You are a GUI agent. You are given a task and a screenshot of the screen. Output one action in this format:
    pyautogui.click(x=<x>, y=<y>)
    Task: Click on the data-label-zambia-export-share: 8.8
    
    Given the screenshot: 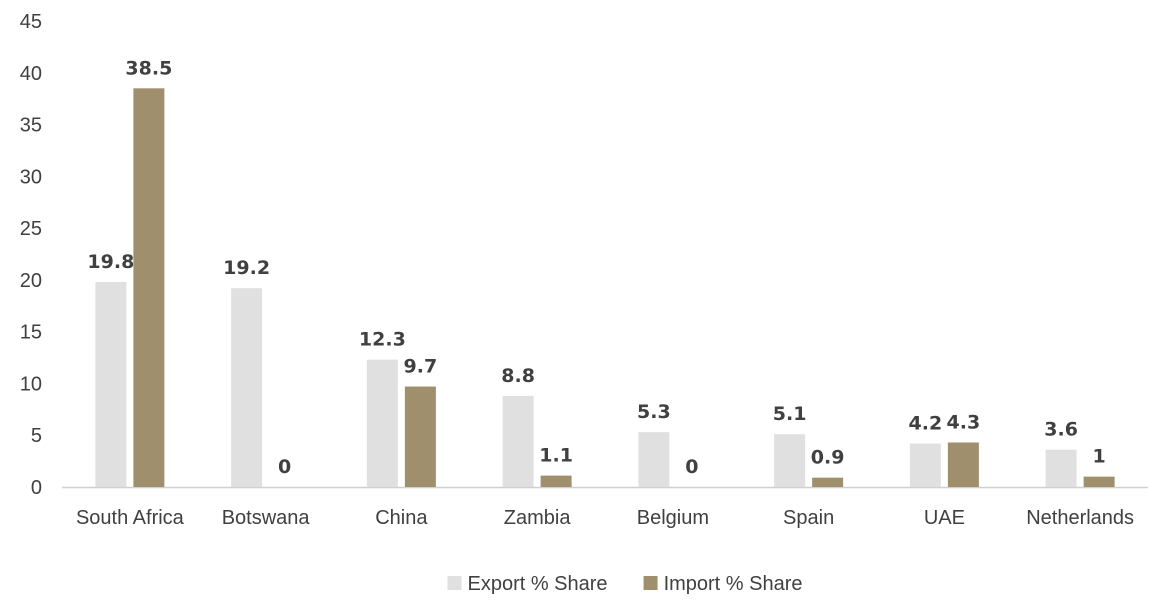 What is the action you would take?
    pyautogui.click(x=518, y=376)
    